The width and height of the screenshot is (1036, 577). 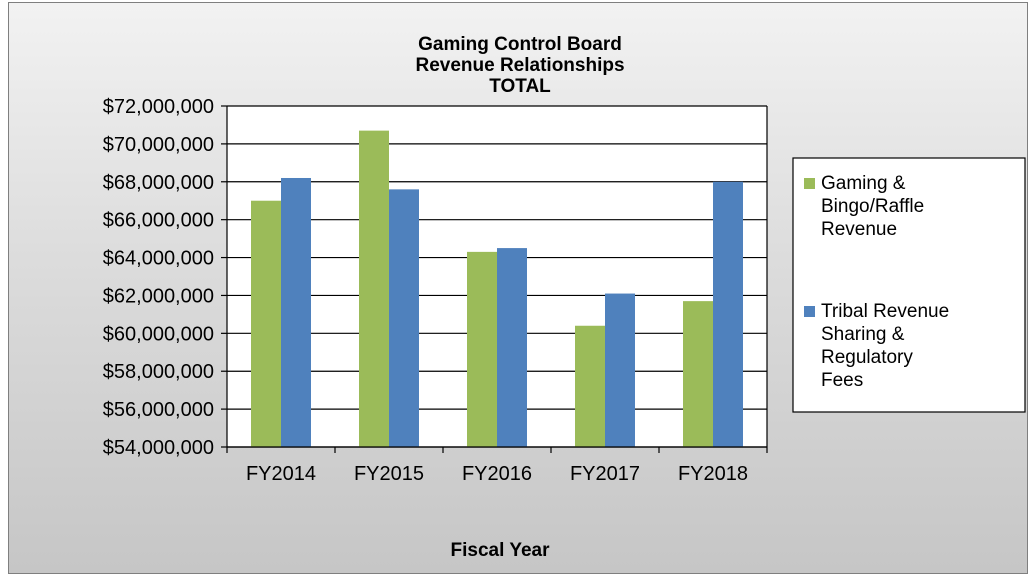 What do you see at coordinates (863, 183) in the screenshot?
I see `legend-label: Gaming &` at bounding box center [863, 183].